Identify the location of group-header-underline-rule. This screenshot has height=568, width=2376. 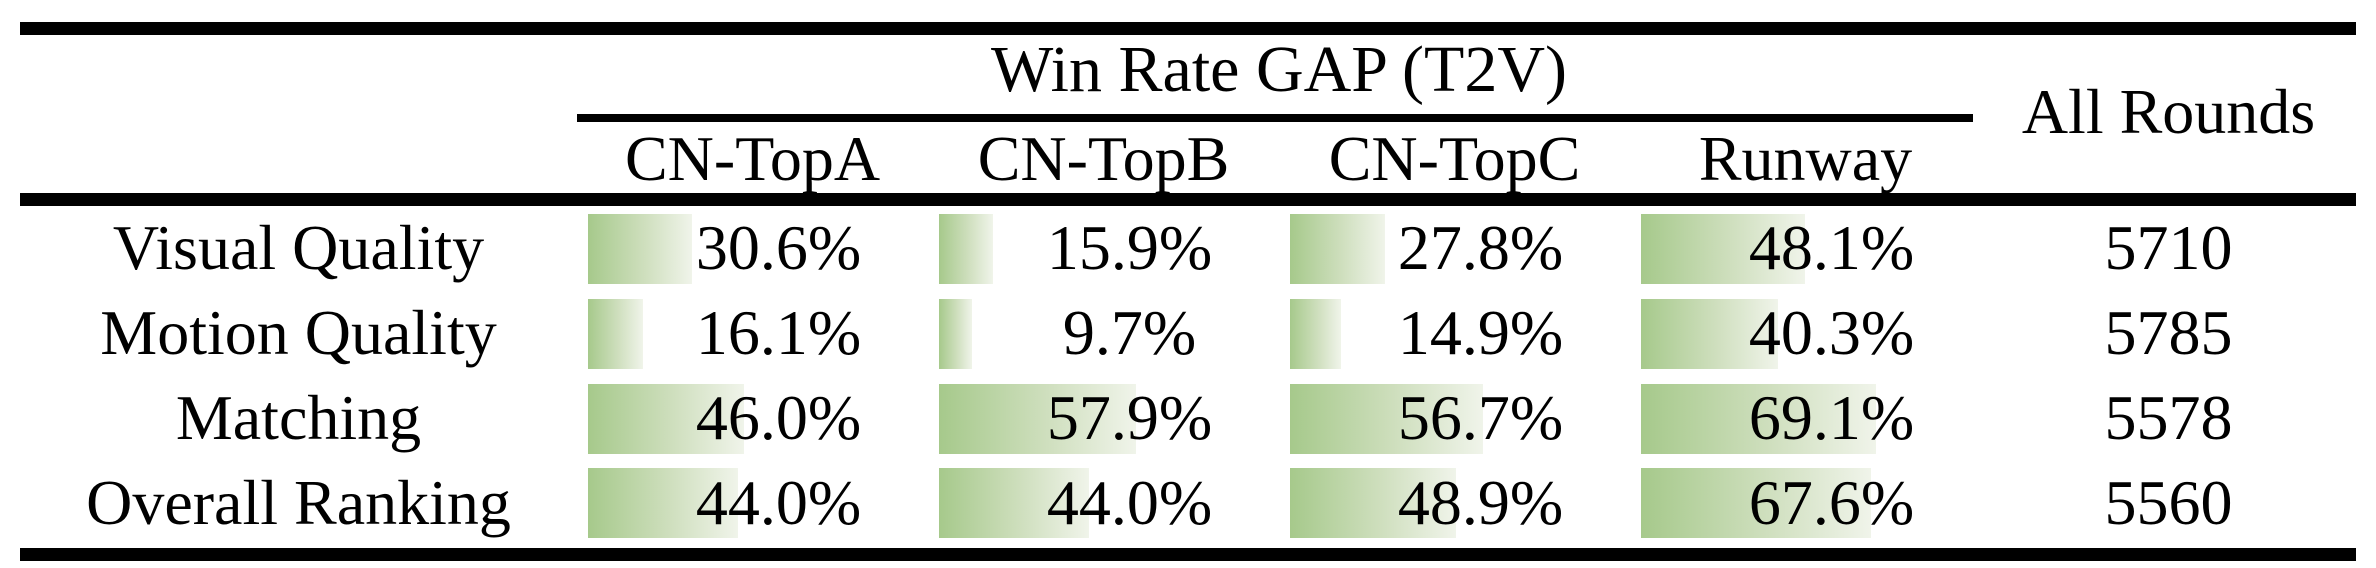
(1275, 118).